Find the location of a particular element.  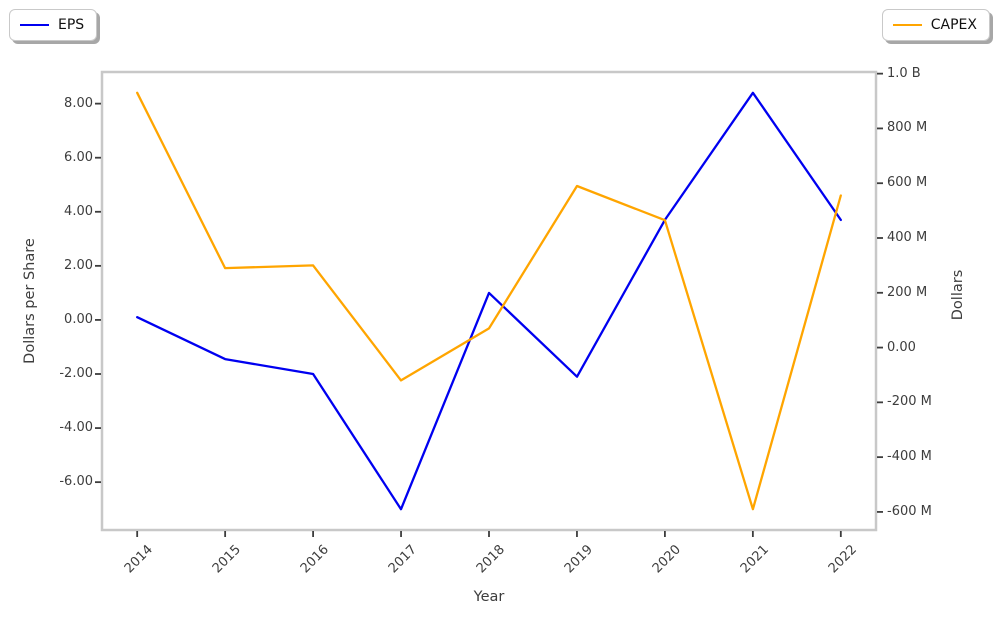

right-tick-label: 200 M is located at coordinates (907, 292).